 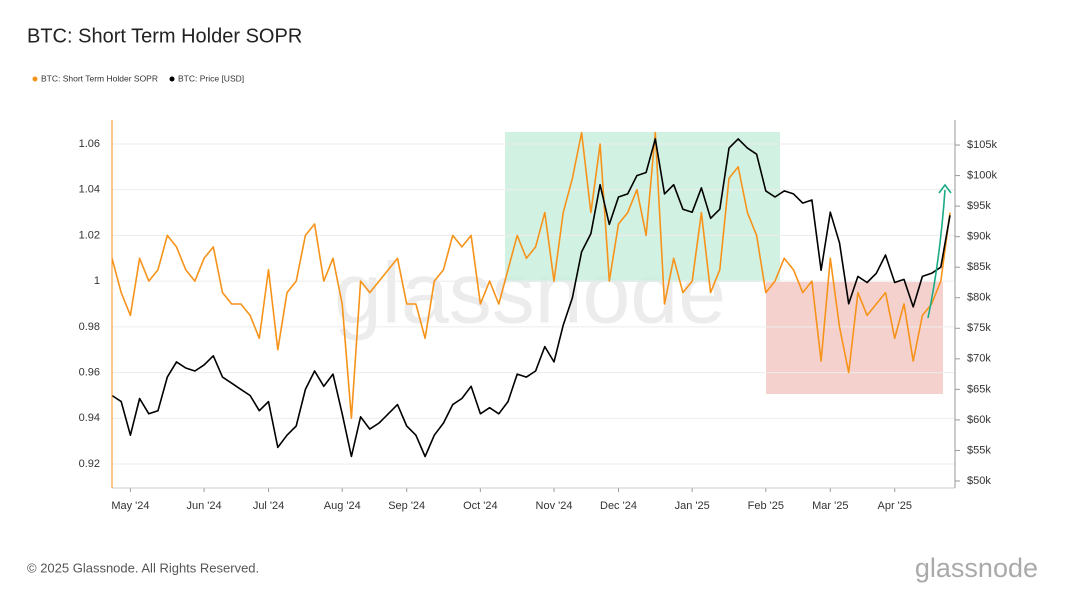 I want to click on y2-tick-label: $85k, so click(x=979, y=267).